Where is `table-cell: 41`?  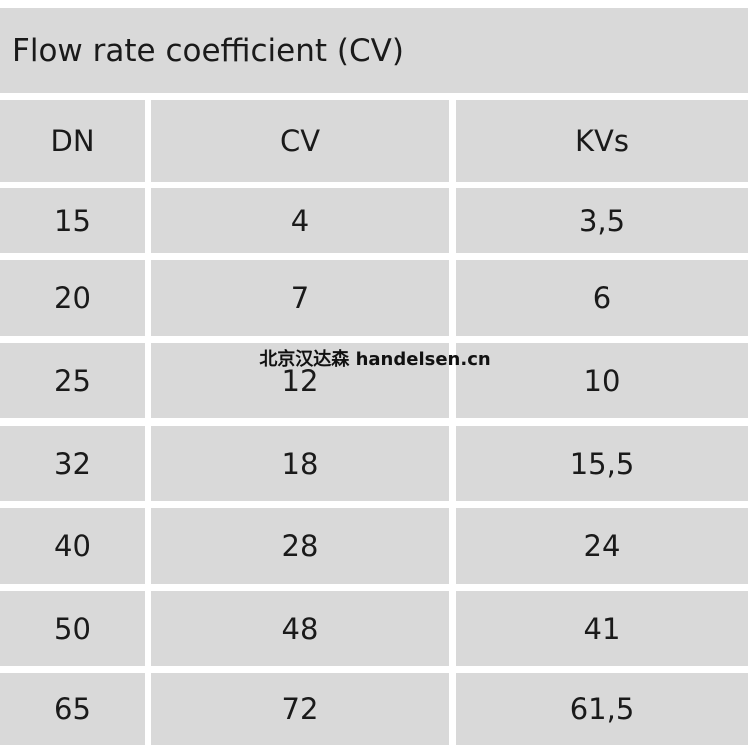 table-cell: 41 is located at coordinates (602, 628).